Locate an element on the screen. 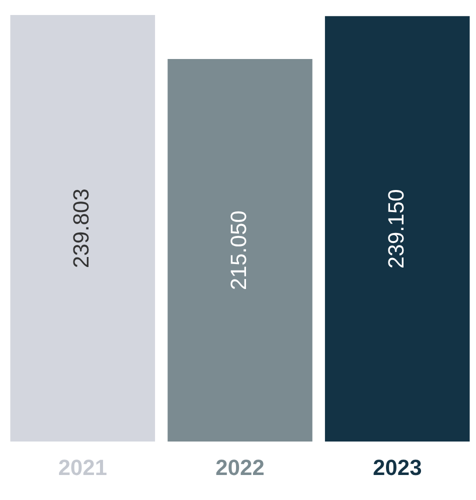  data-label: 239.803 is located at coordinates (81, 228).